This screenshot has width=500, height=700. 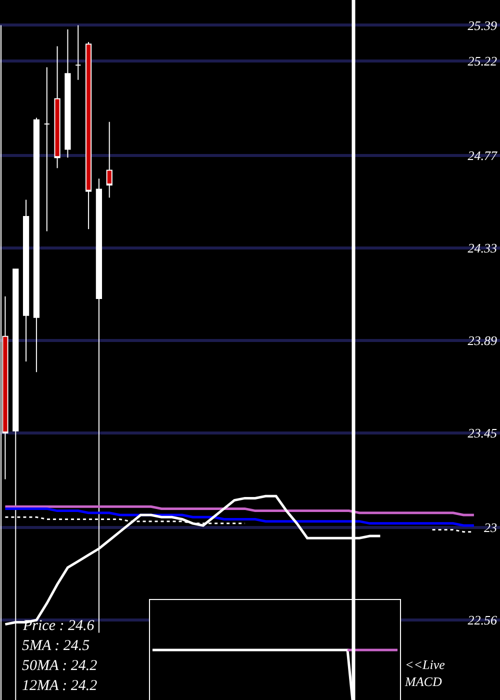 I want to click on y-tick-label: 22.56, so click(x=483, y=620).